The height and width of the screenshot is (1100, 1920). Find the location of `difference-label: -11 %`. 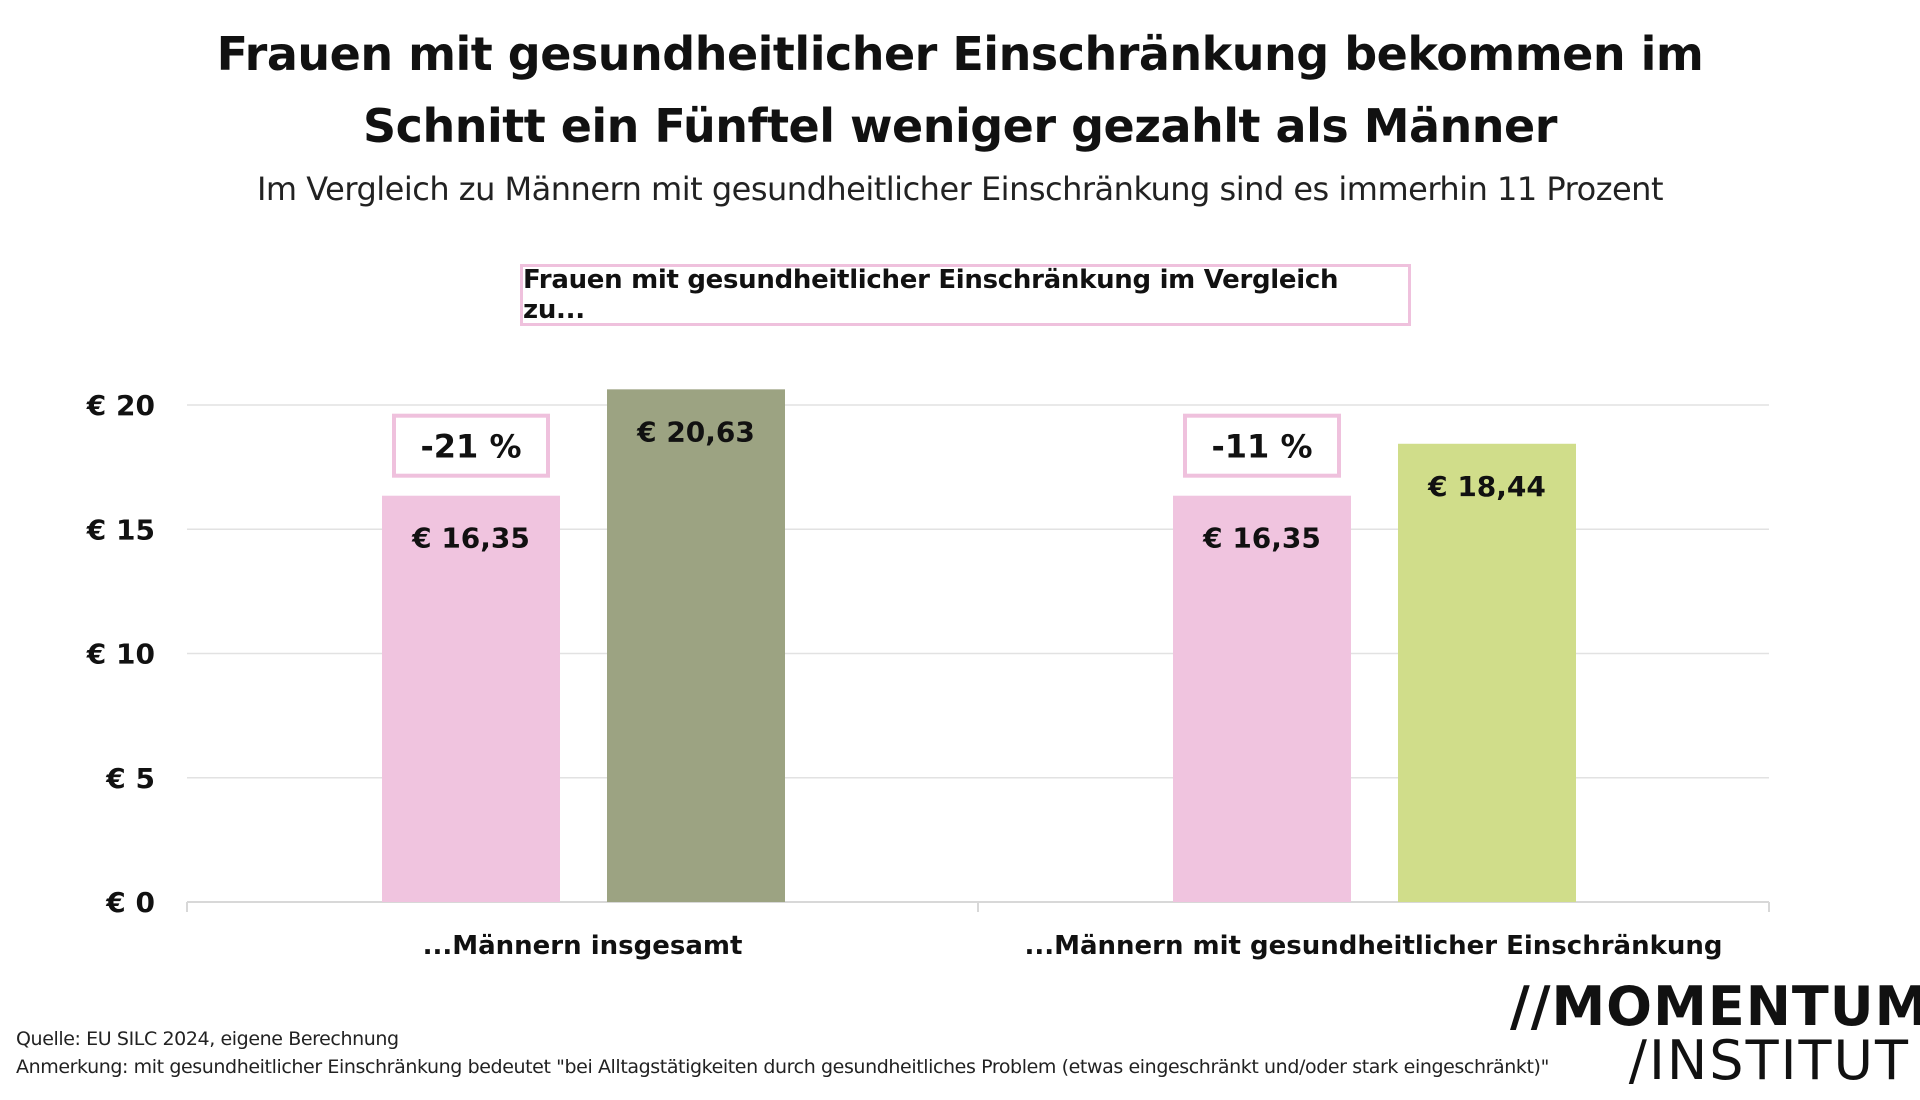

difference-label: -11 % is located at coordinates (1261, 447).